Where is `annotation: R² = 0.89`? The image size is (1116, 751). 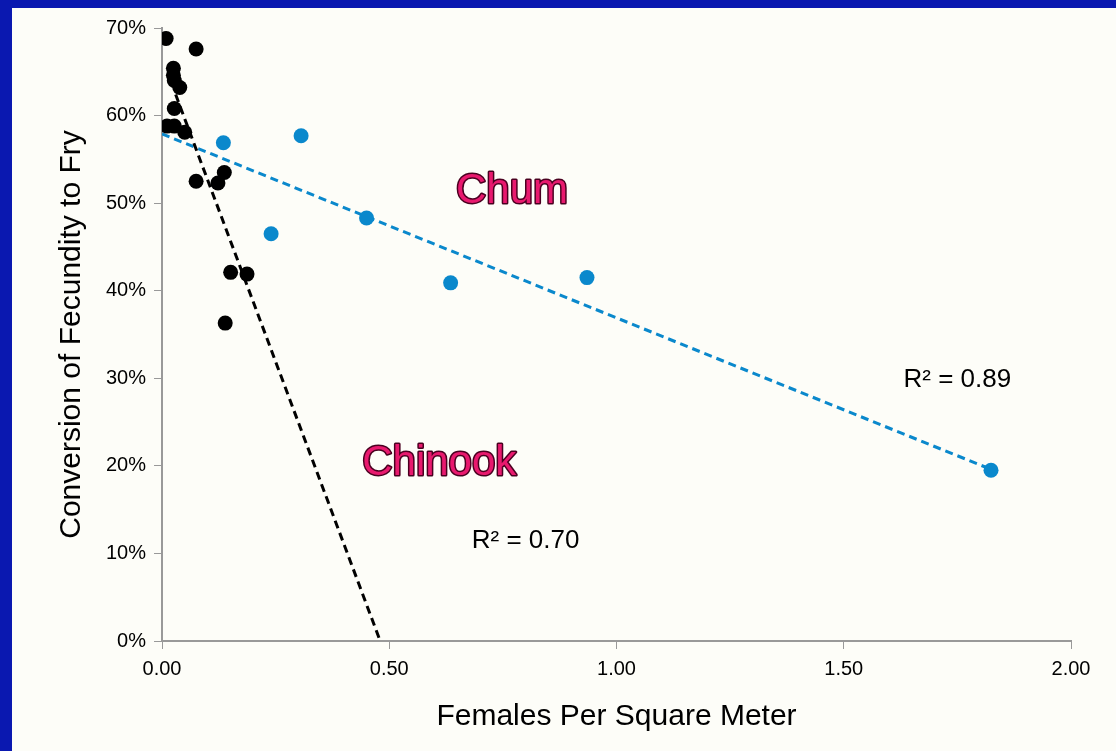 annotation: R² = 0.89 is located at coordinates (957, 378).